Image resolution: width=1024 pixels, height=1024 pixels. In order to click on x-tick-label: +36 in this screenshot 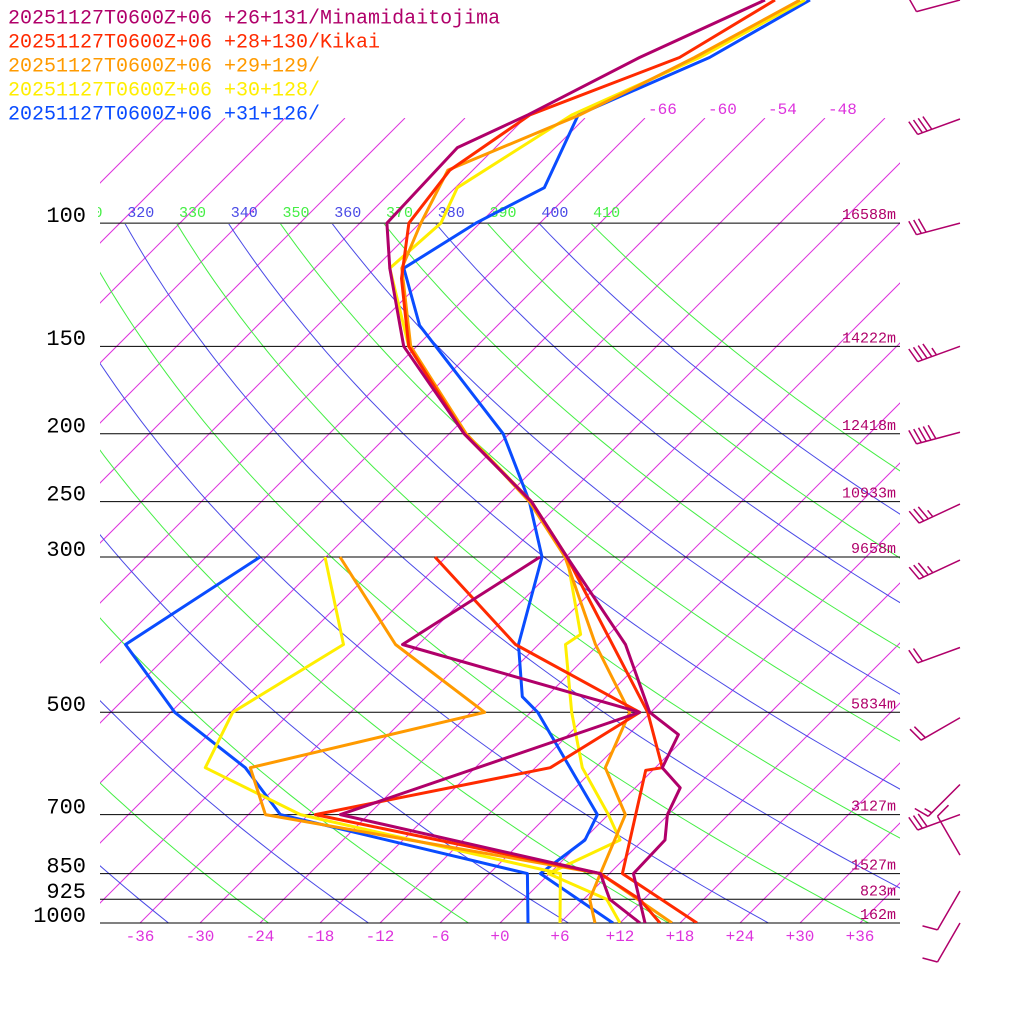, I will do `click(860, 937)`.